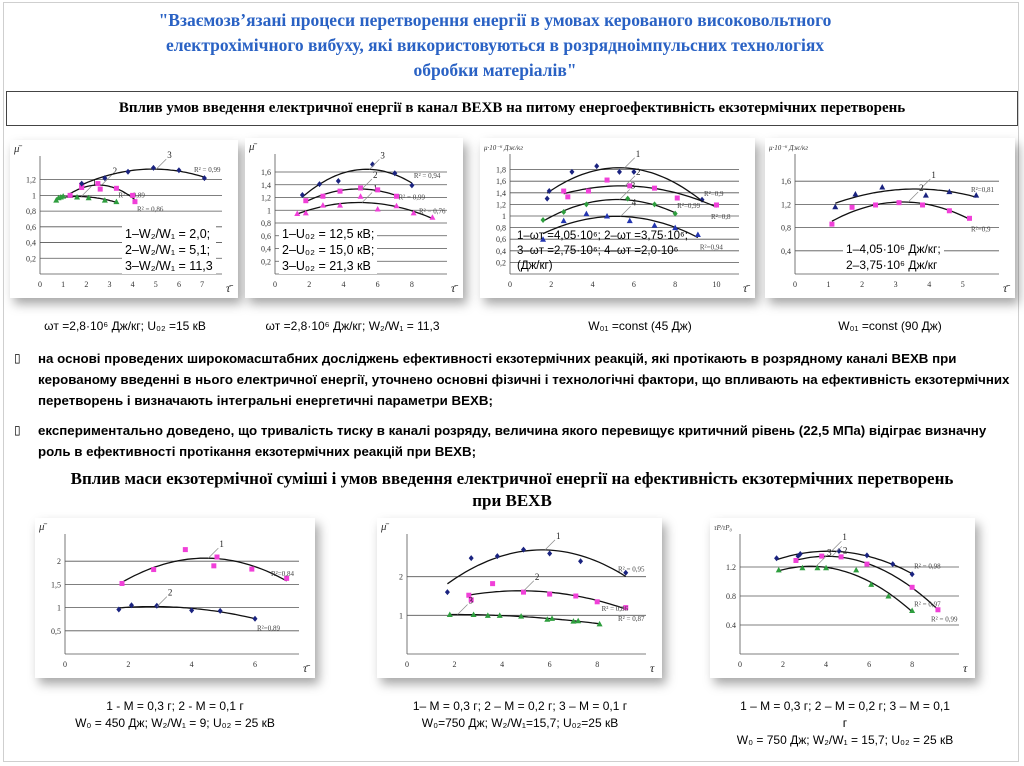 This screenshot has height=766, width=1024. What do you see at coordinates (269, 210) in the screenshot?
I see `y-tick-label: 1` at bounding box center [269, 210].